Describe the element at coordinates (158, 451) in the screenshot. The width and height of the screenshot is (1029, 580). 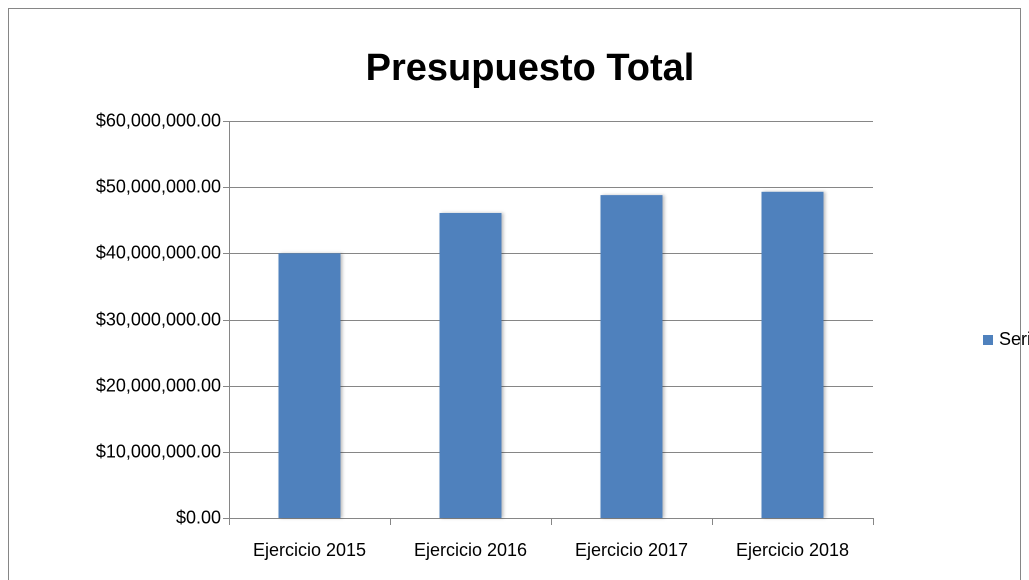
I see `y-tick-label: $10,000,000.00` at that location.